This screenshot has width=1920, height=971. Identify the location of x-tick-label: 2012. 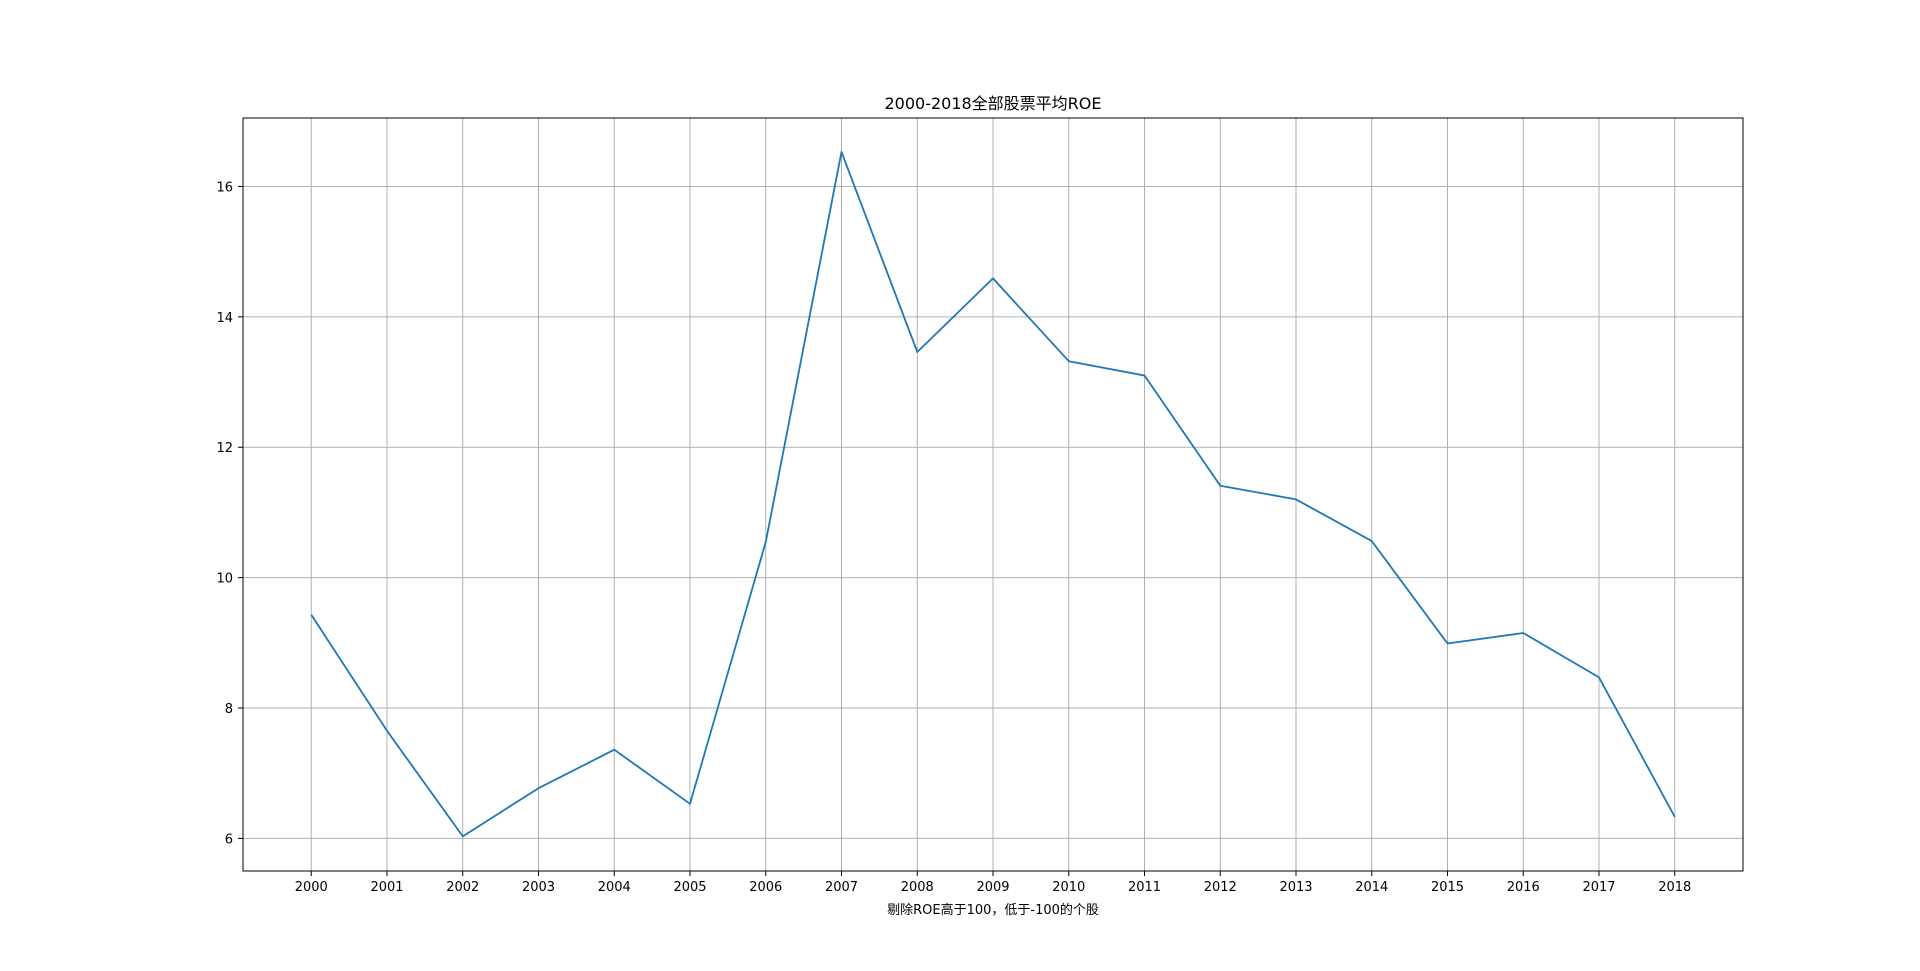
(1220, 887).